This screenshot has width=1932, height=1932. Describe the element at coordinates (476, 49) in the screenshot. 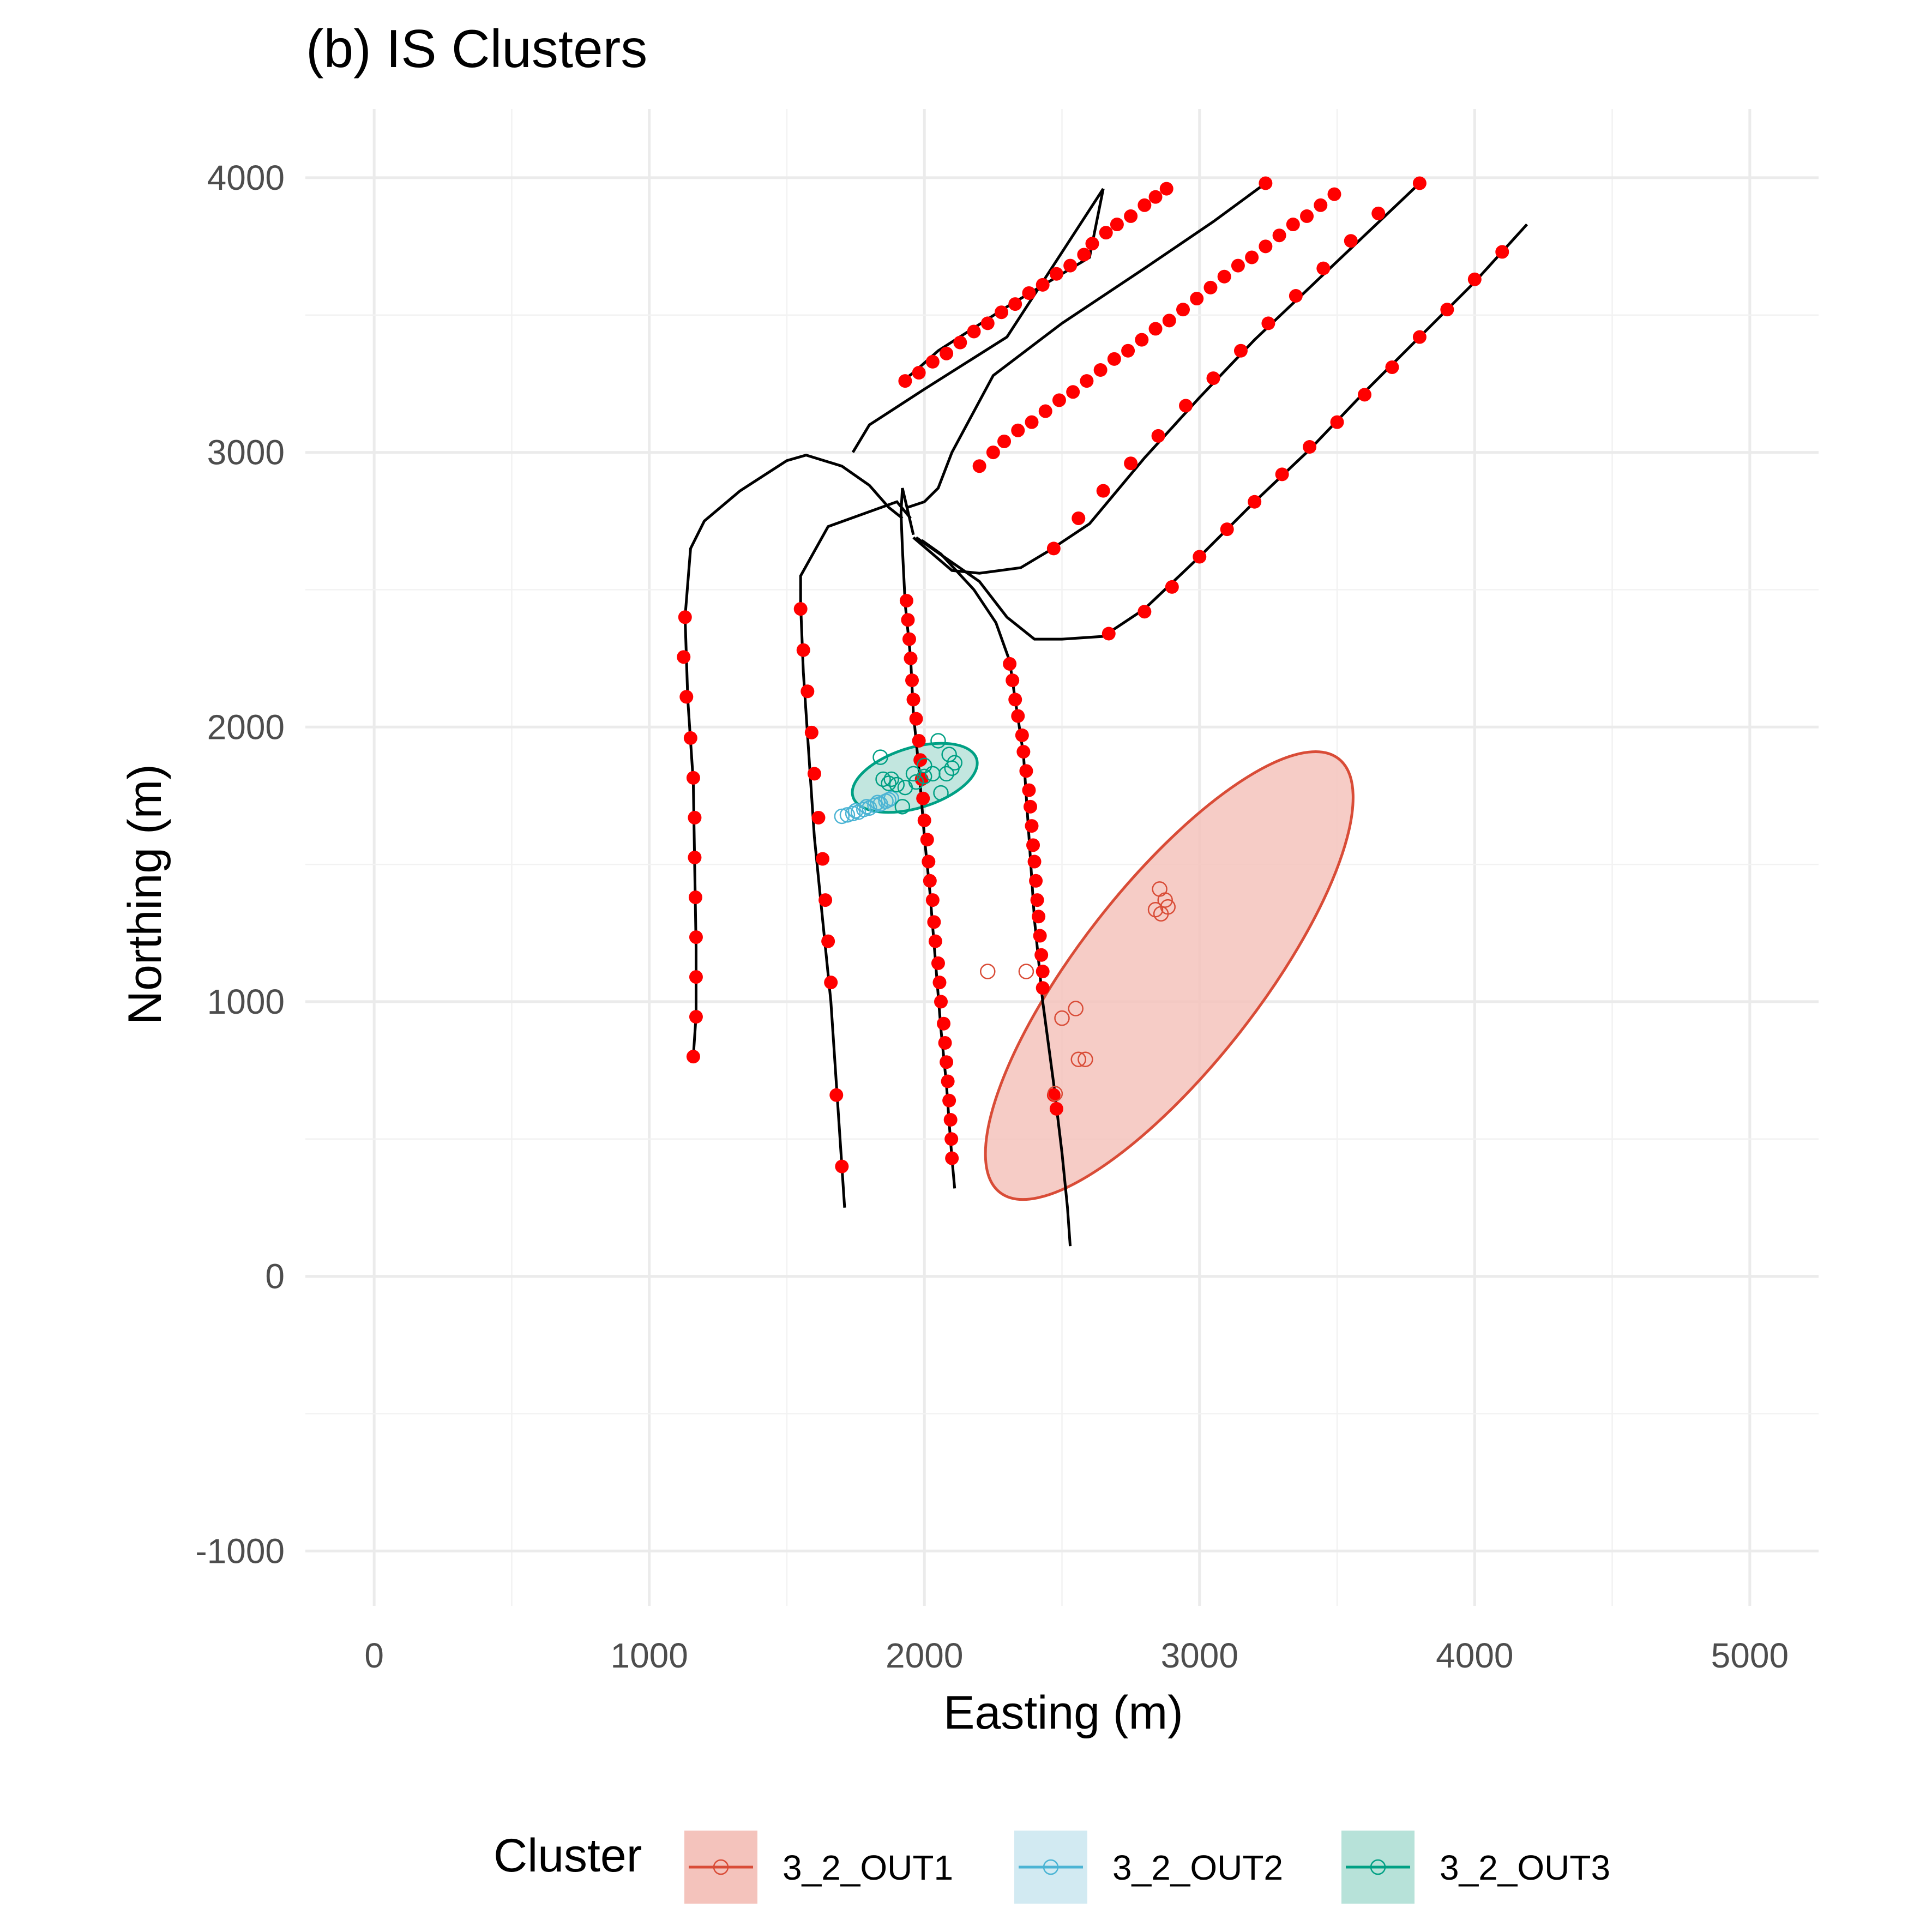

I see `chart-title: (b) IS Clusters` at that location.